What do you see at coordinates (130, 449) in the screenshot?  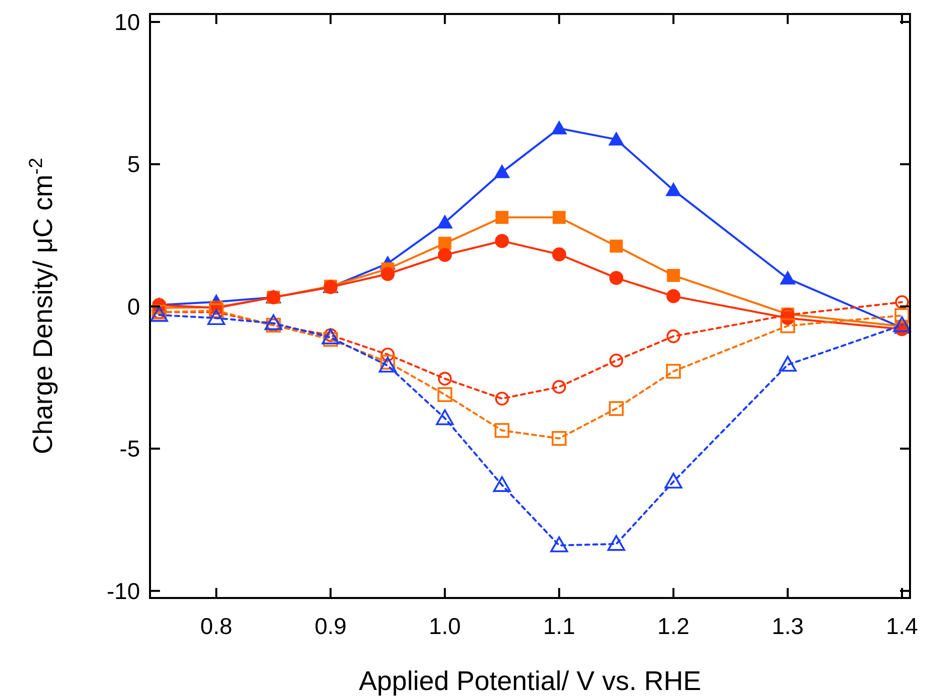 I see `y-tick-label: -5` at bounding box center [130, 449].